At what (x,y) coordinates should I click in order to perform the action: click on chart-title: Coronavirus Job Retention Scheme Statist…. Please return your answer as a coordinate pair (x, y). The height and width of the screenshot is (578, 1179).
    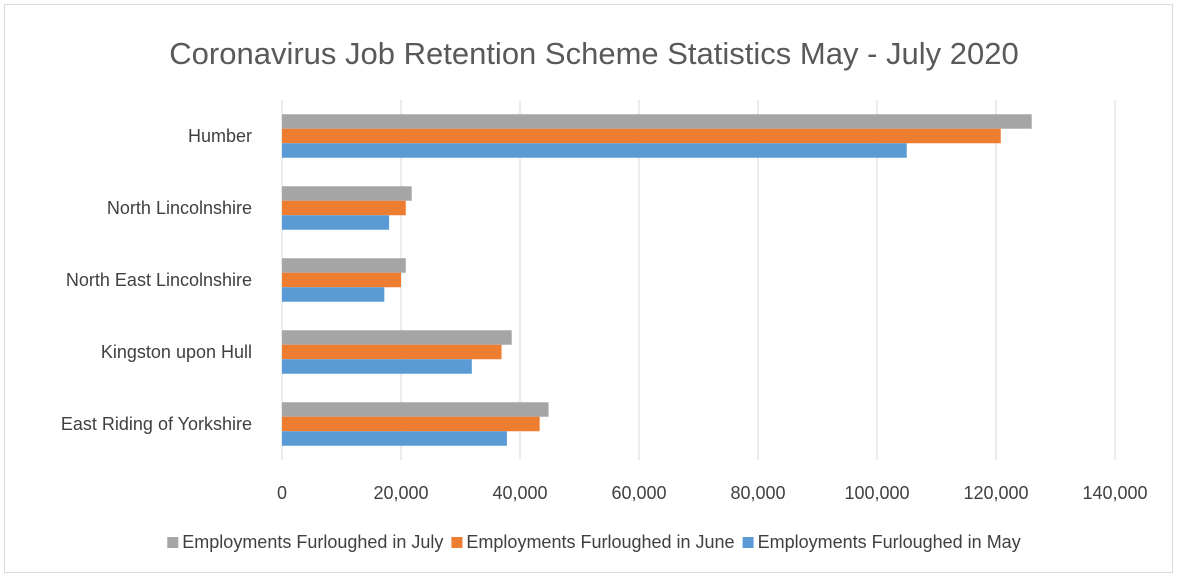
    Looking at the image, I should click on (593, 53).